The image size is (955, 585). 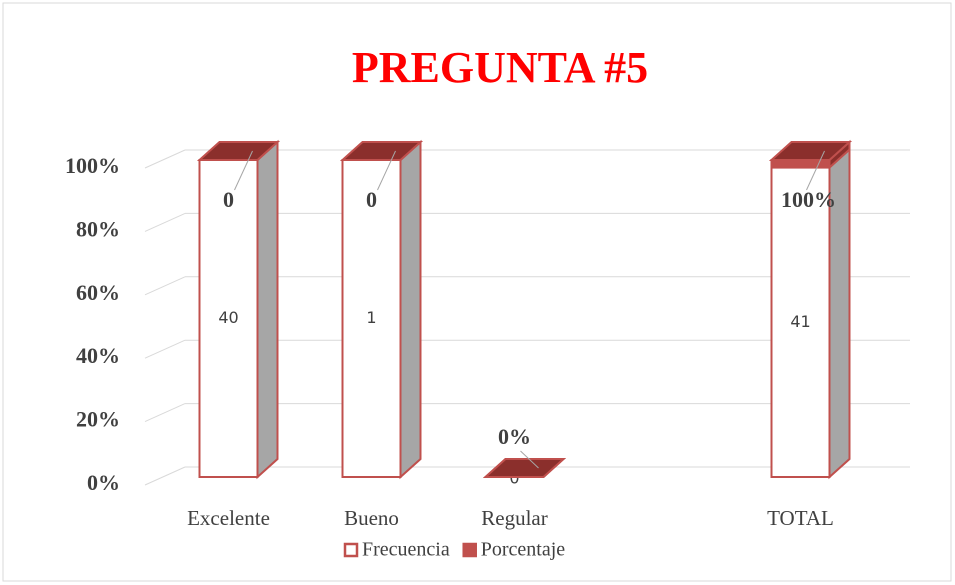 I want to click on data-label: 41, so click(x=800, y=321).